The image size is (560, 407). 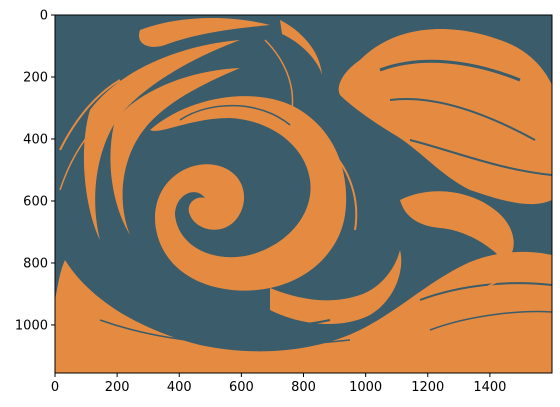 What do you see at coordinates (489, 387) in the screenshot?
I see `x-tick-label: 1400` at bounding box center [489, 387].